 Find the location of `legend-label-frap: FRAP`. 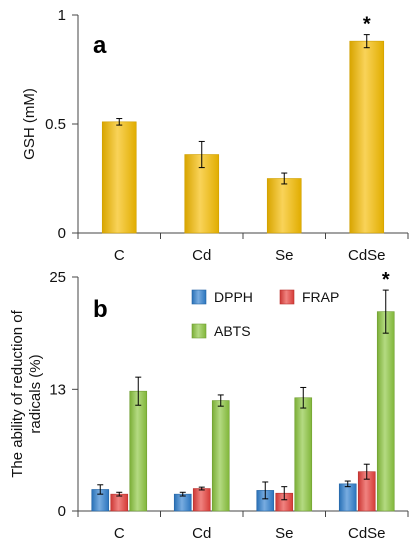

legend-label-frap: FRAP is located at coordinates (320, 297).